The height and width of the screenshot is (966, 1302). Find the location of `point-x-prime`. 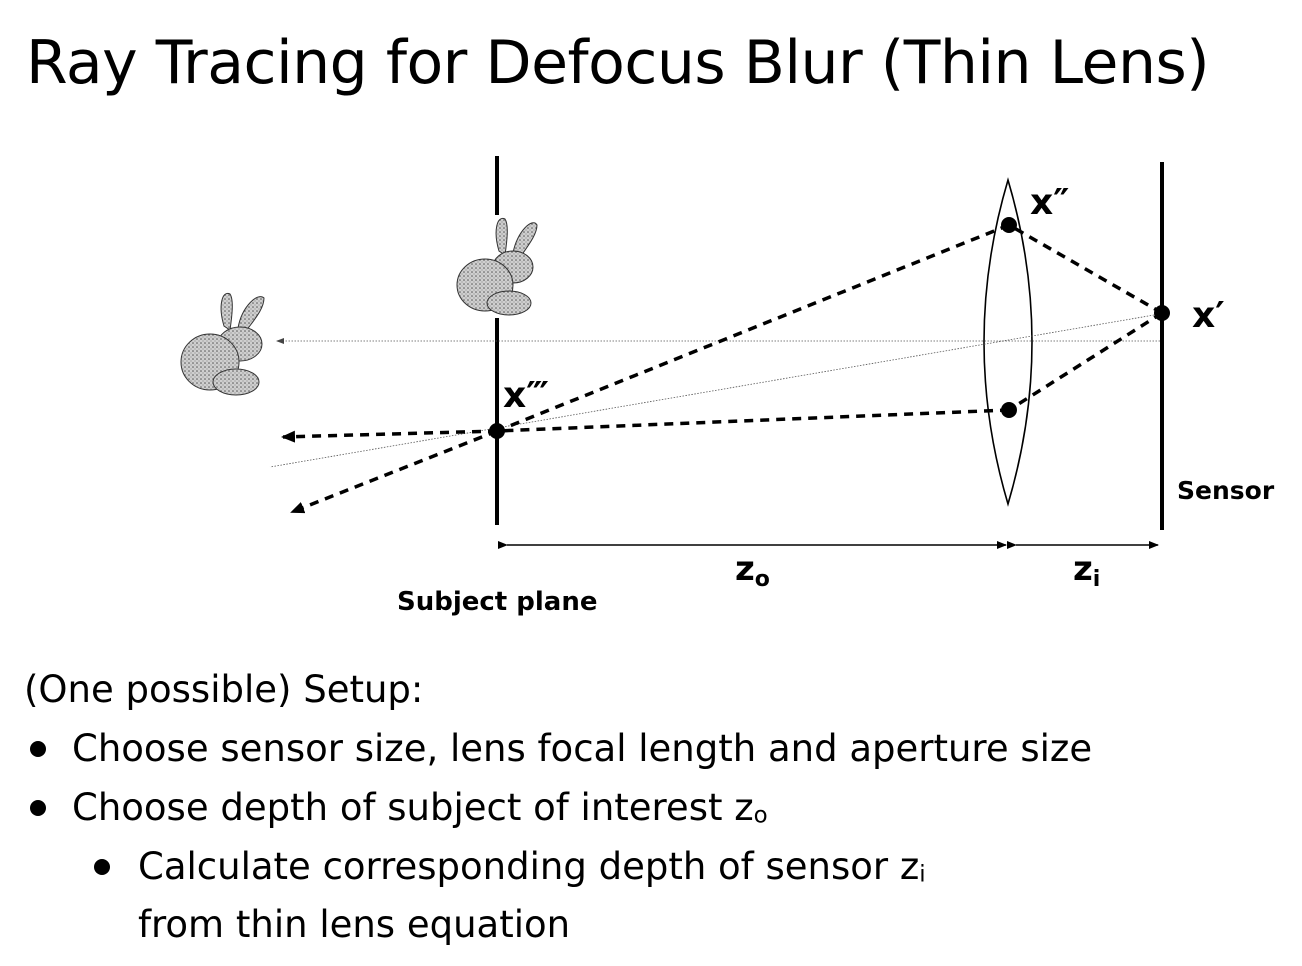

point-x-prime is located at coordinates (1162, 313).